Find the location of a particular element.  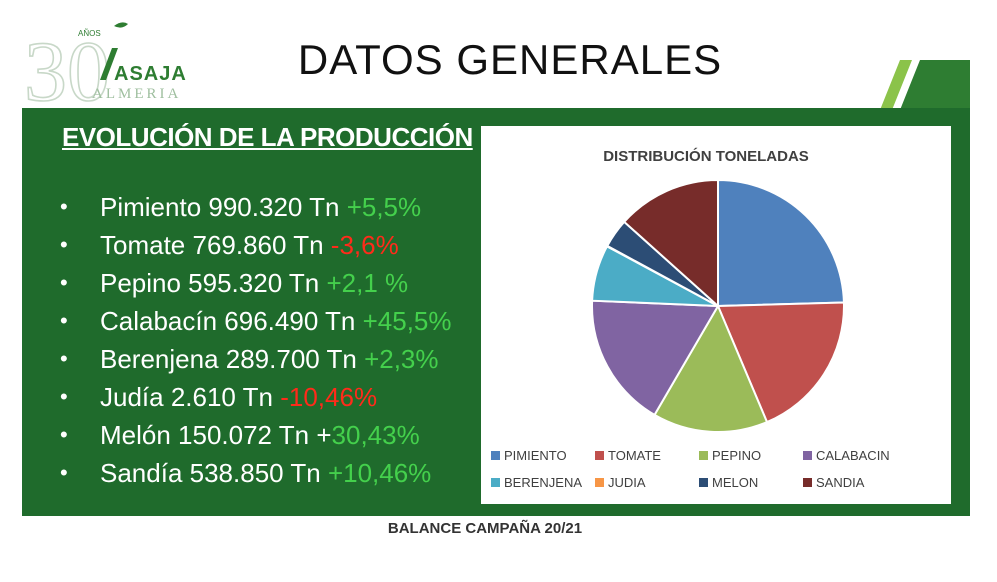

legend-item: PIMIENTO is located at coordinates (543, 455).